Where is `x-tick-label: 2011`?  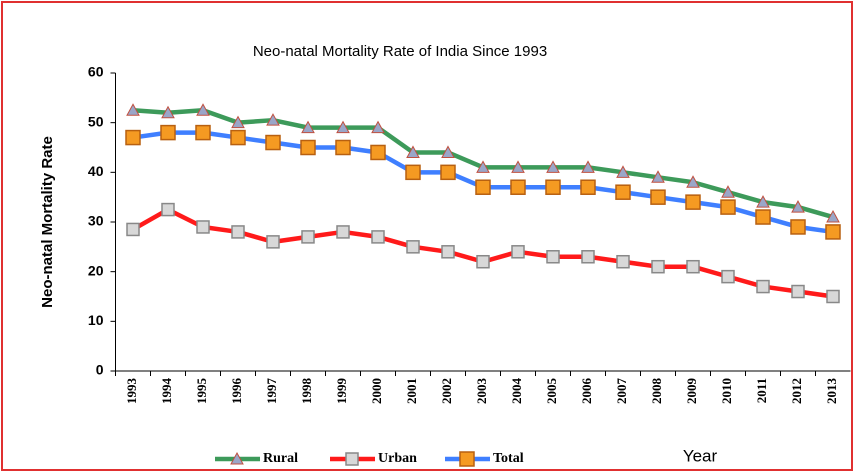
x-tick-label: 2011 is located at coordinates (761, 390).